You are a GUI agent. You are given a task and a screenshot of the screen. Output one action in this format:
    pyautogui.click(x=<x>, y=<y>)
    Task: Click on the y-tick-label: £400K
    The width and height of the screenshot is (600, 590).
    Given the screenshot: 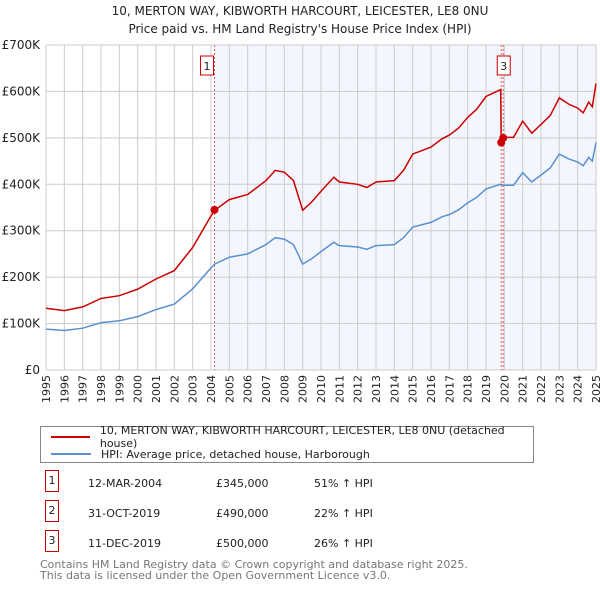 What is the action you would take?
    pyautogui.click(x=22, y=184)
    